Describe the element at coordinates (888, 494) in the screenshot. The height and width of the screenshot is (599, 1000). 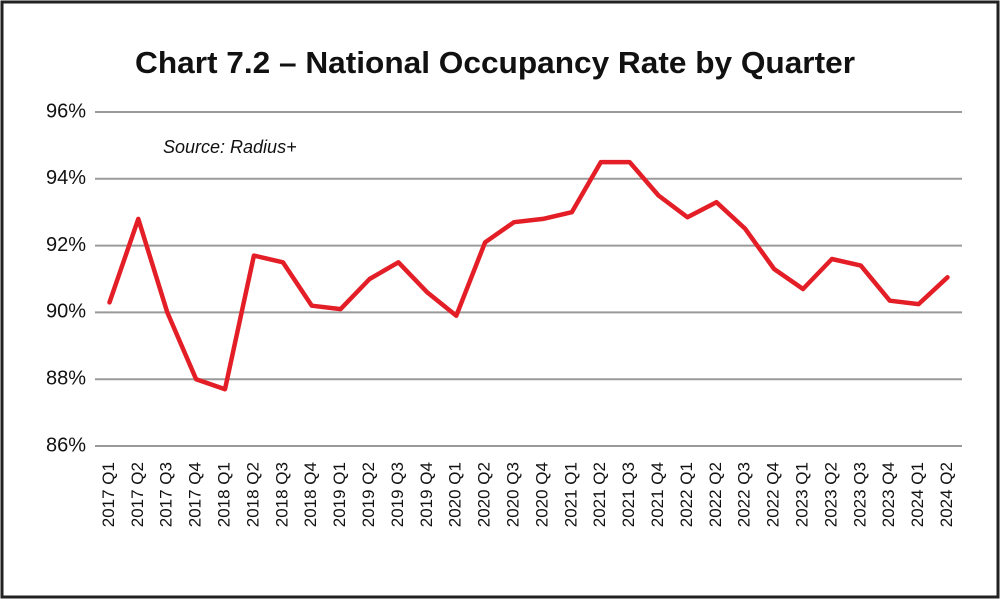
I see `x-tick-label: 2023 Q4` at that location.